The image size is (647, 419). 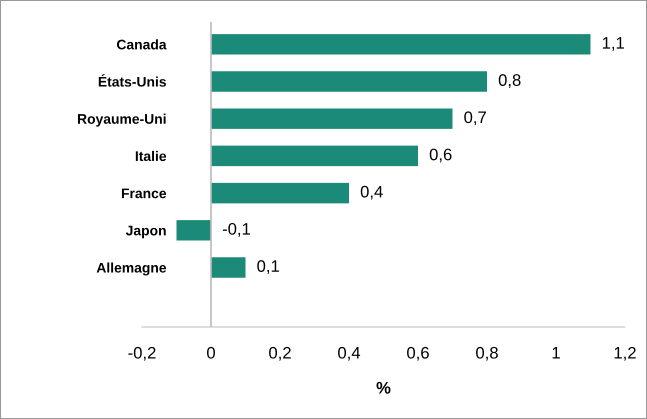 What do you see at coordinates (509, 81) in the screenshot?
I see `data-label: 0,8` at bounding box center [509, 81].